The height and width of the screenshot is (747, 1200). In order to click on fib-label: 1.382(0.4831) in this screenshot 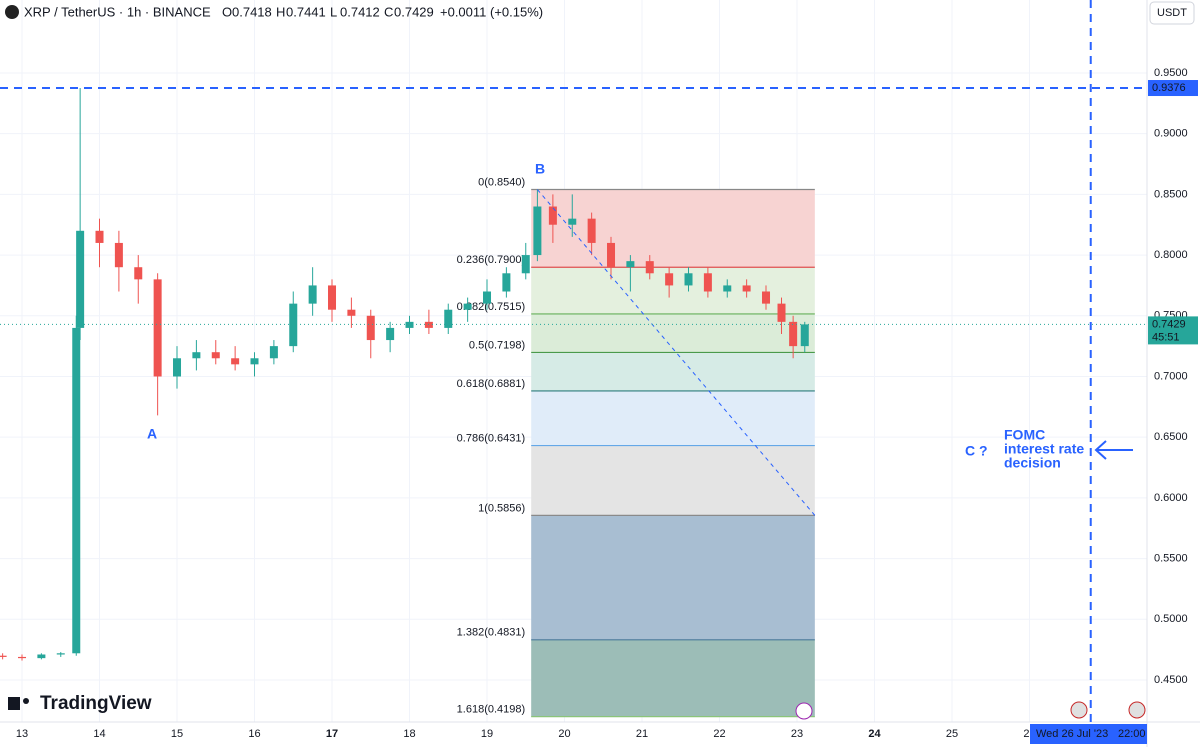, I will do `click(491, 633)`.